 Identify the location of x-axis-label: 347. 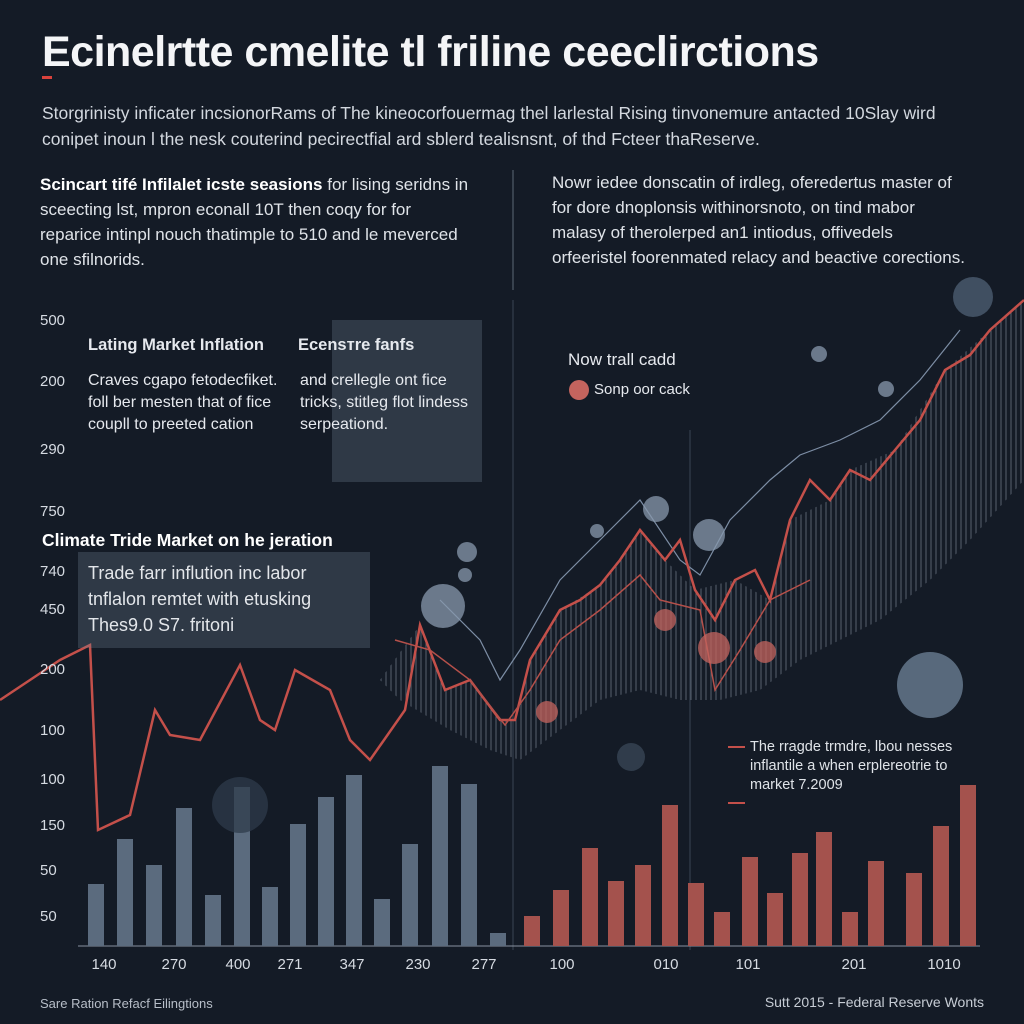
(352, 964).